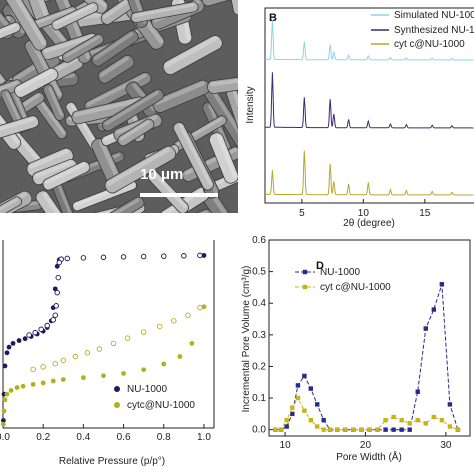  What do you see at coordinates (161, 405) in the screenshot?
I see `legend-label: cytc@NU-1000` at bounding box center [161, 405].